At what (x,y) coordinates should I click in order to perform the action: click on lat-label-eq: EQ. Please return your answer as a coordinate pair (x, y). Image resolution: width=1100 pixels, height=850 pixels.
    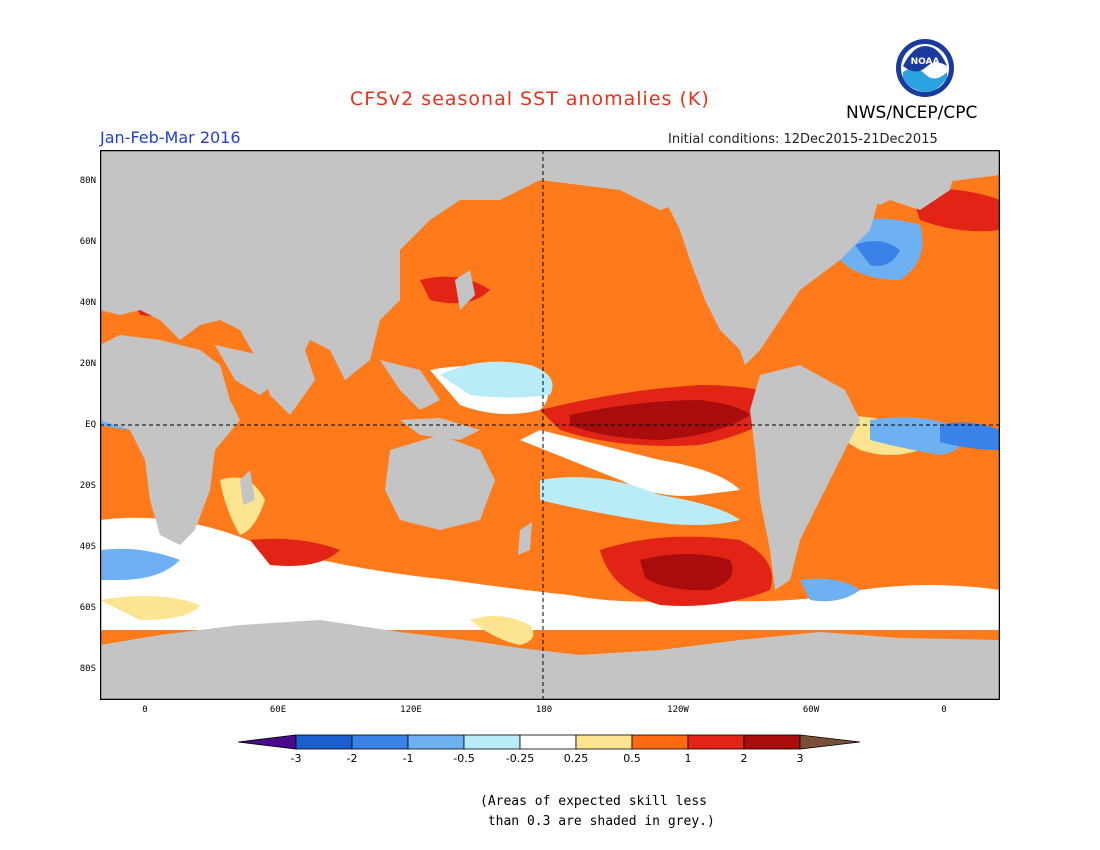
    Looking at the image, I should click on (90, 425).